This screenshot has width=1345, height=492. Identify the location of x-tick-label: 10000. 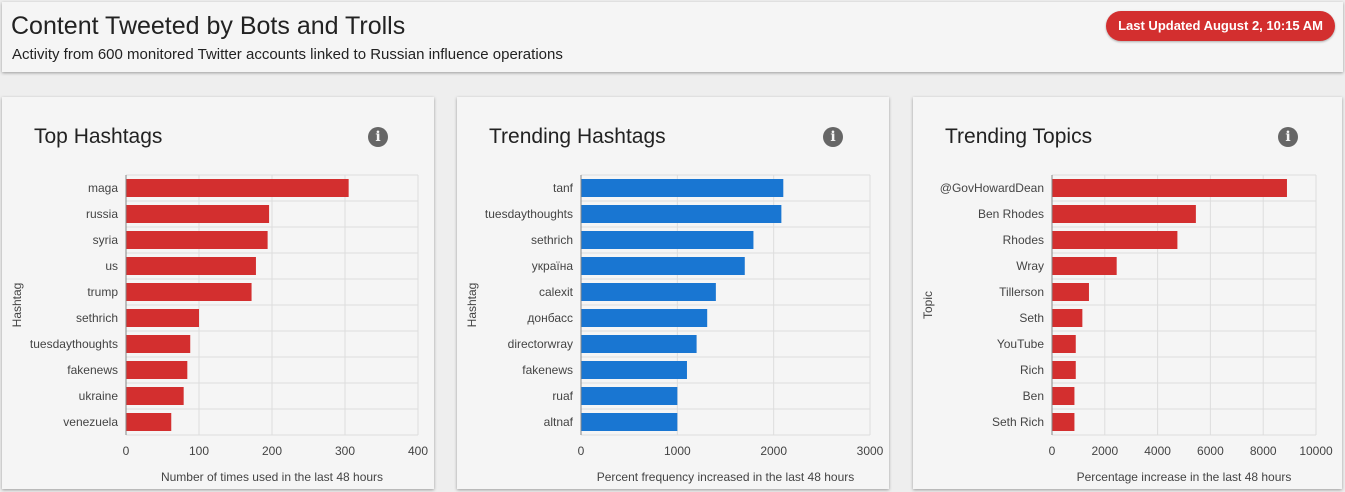
(1316, 451).